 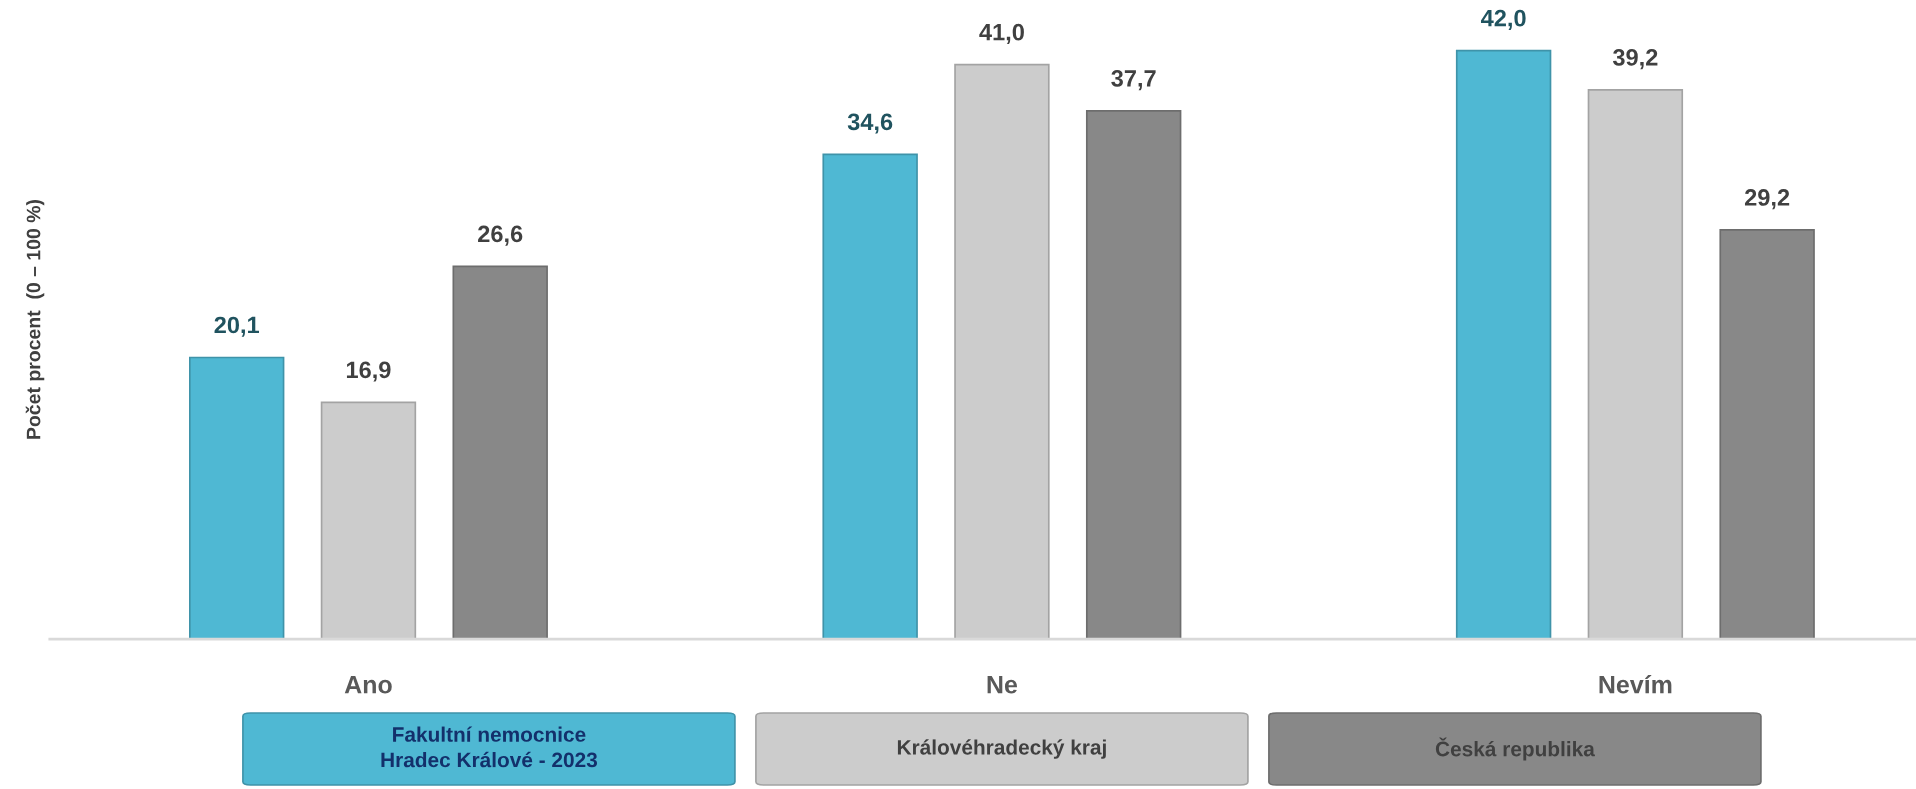 What do you see at coordinates (1515, 749) in the screenshot?
I see `text: Česká republika` at bounding box center [1515, 749].